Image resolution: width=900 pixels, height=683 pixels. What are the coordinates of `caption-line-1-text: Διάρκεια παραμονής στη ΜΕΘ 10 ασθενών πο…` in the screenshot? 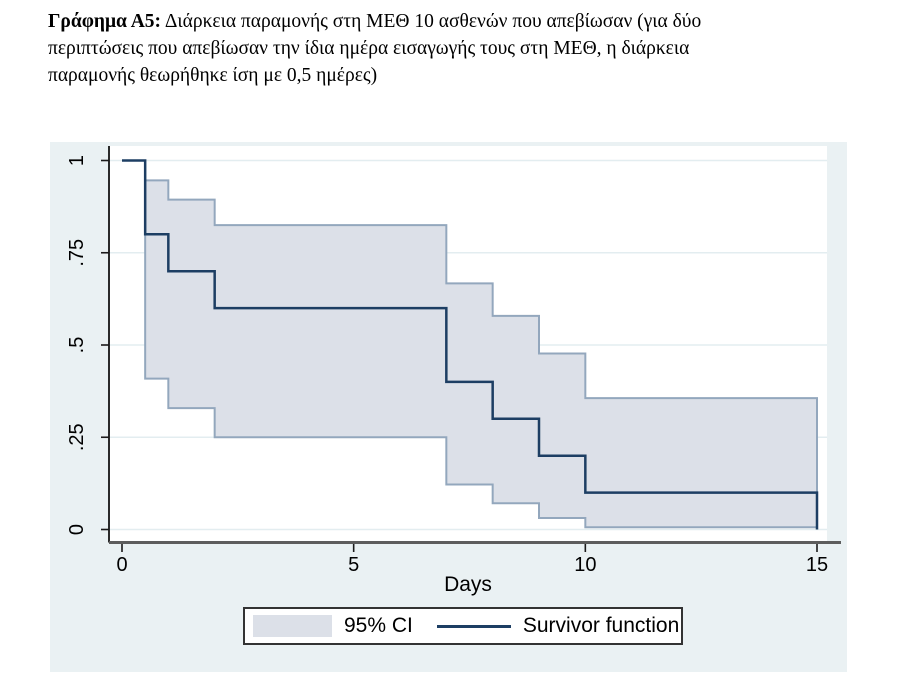 It's located at (433, 21).